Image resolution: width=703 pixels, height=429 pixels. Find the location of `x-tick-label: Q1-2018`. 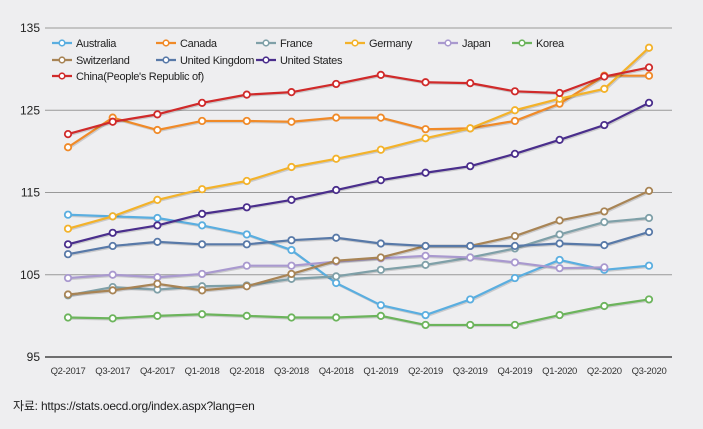

x-tick-label: Q1-2018 is located at coordinates (202, 371).